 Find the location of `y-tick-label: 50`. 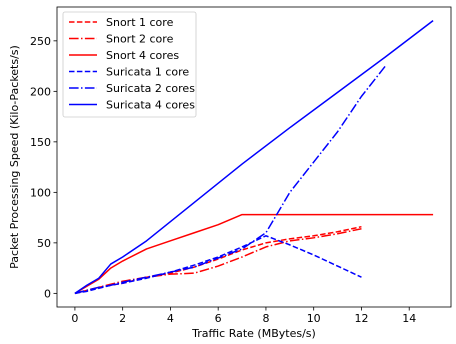

y-tick-label: 50 is located at coordinates (44, 243).